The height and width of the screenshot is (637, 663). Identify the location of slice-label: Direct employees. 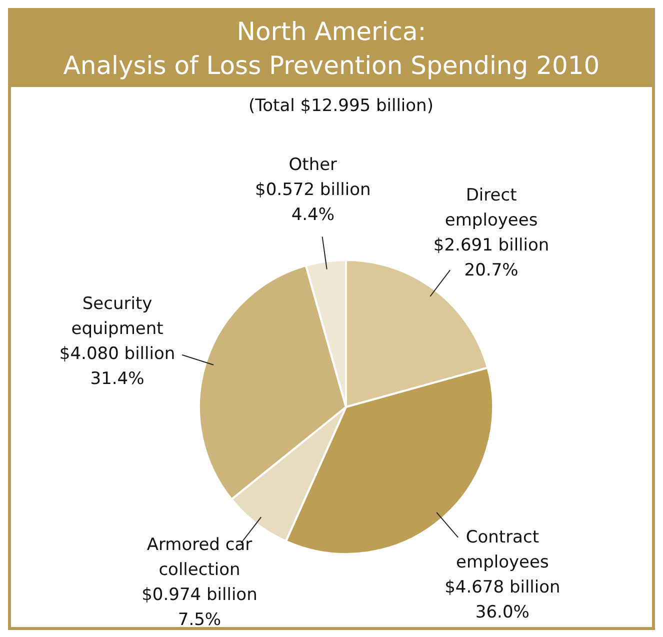
(491, 207).